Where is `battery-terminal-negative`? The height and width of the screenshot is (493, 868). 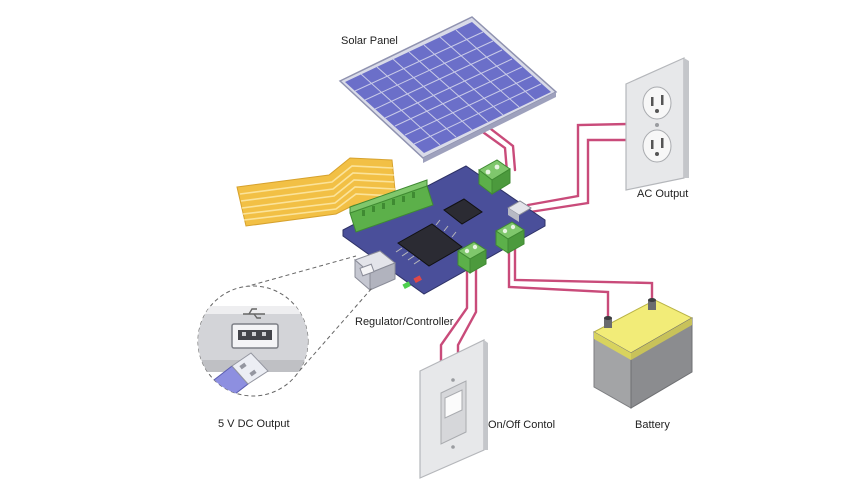 battery-terminal-negative is located at coordinates (608, 322).